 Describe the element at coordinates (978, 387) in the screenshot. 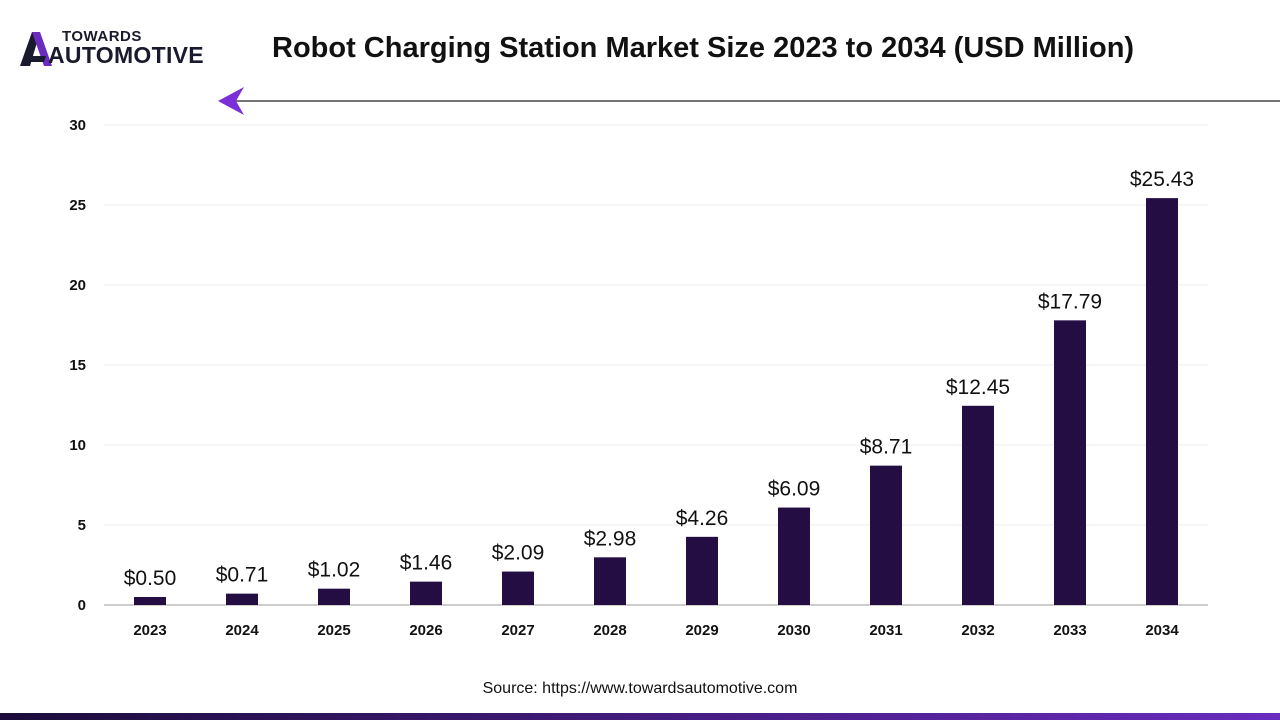

I see `data-label: $12.45` at that location.